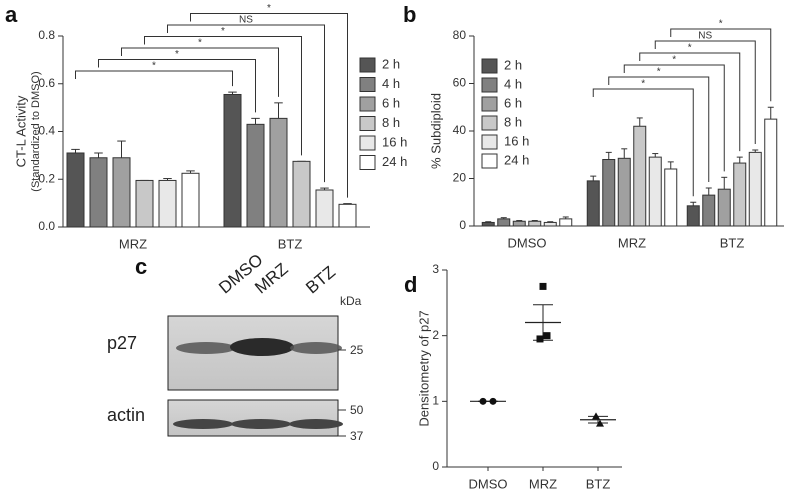 The image size is (787, 500). What do you see at coordinates (20, 131) in the screenshot?
I see `y-axis-label: CT-L Activity` at bounding box center [20, 131].